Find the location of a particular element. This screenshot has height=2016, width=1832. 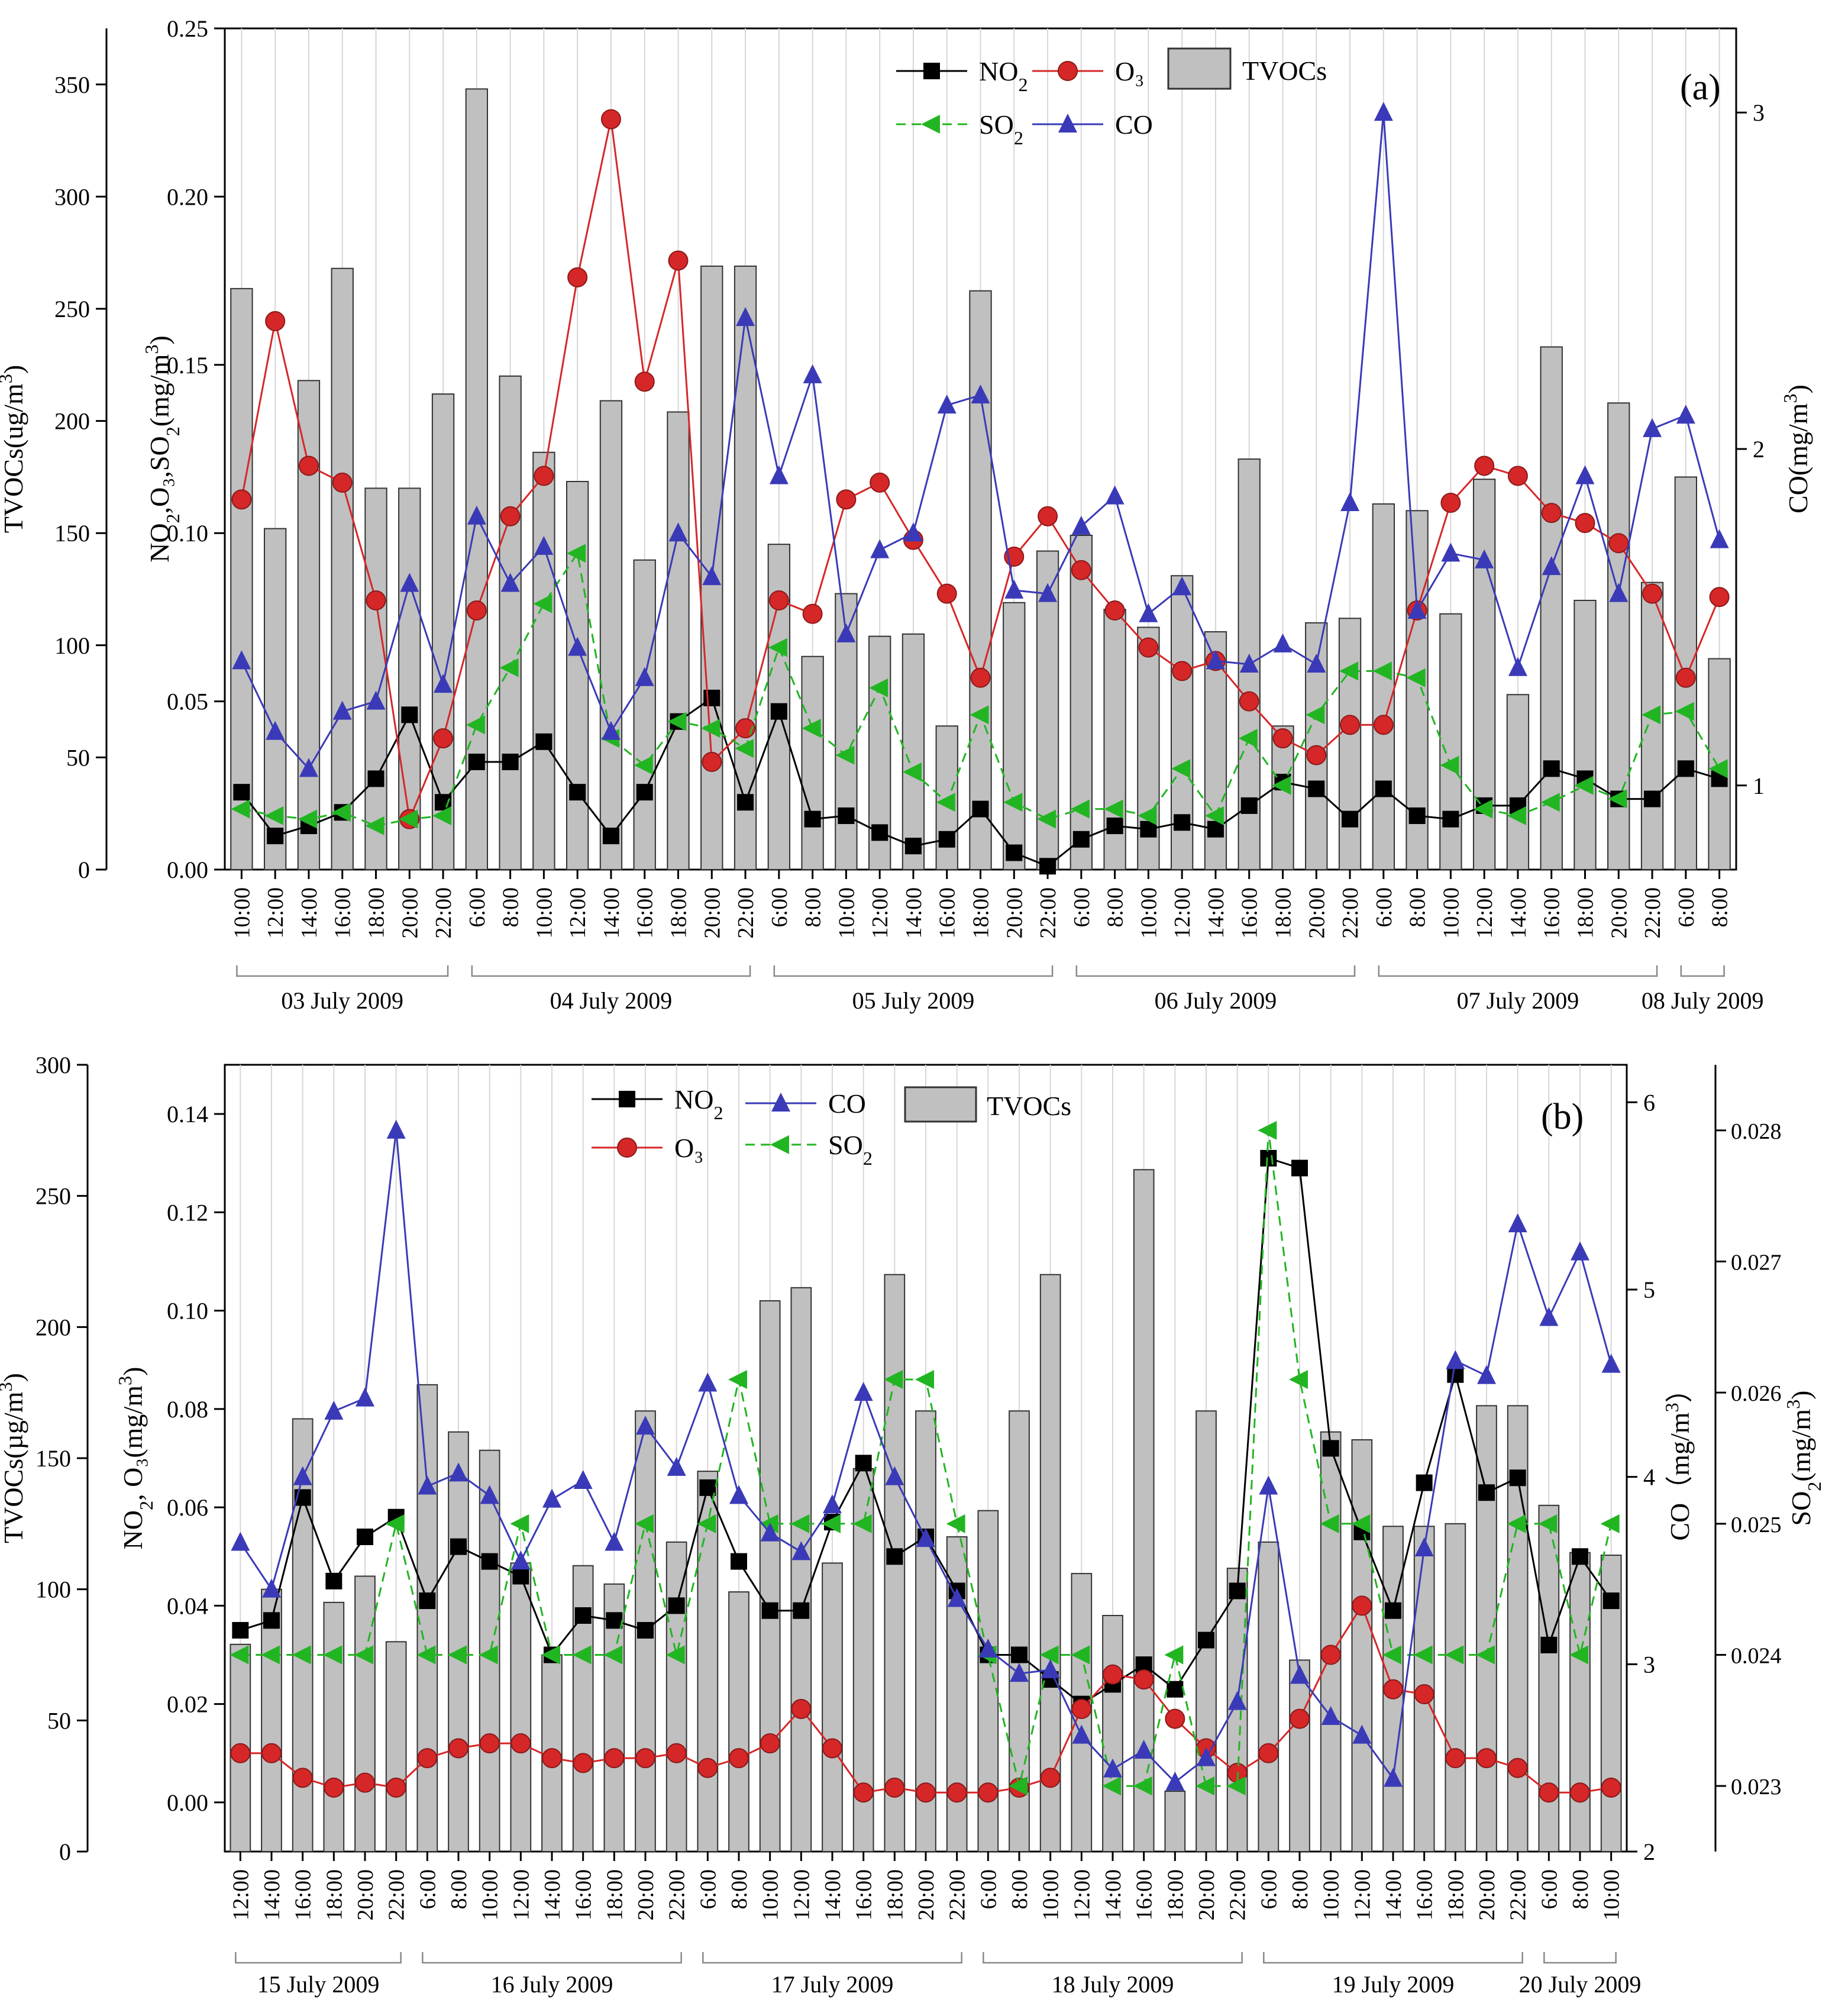

no2-legend-marker is located at coordinates (931, 71).